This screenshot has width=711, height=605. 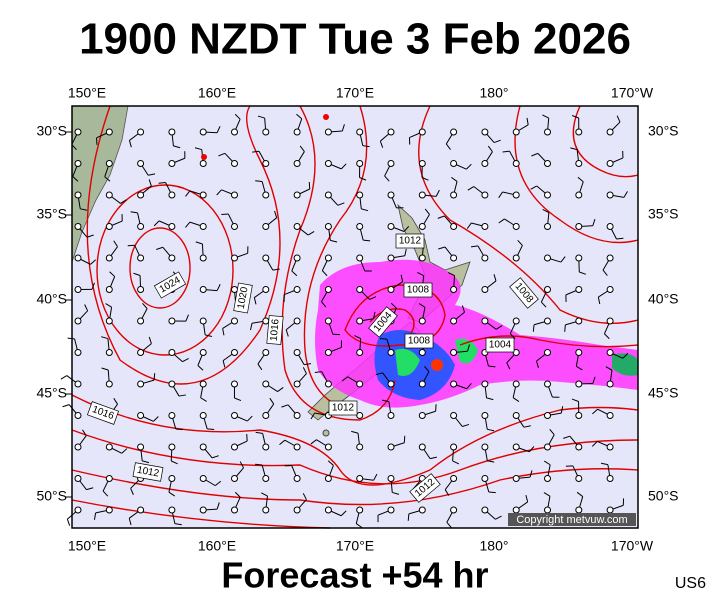 What do you see at coordinates (663, 214) in the screenshot?
I see `lat-label: 35°S` at bounding box center [663, 214].